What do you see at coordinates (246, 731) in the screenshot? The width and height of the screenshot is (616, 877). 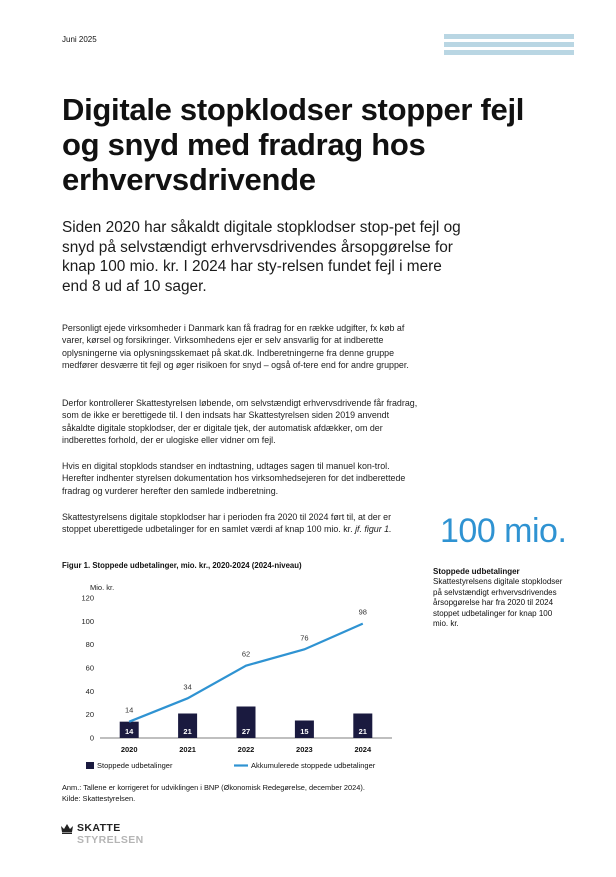 I see `bar-value-label: 27` at bounding box center [246, 731].